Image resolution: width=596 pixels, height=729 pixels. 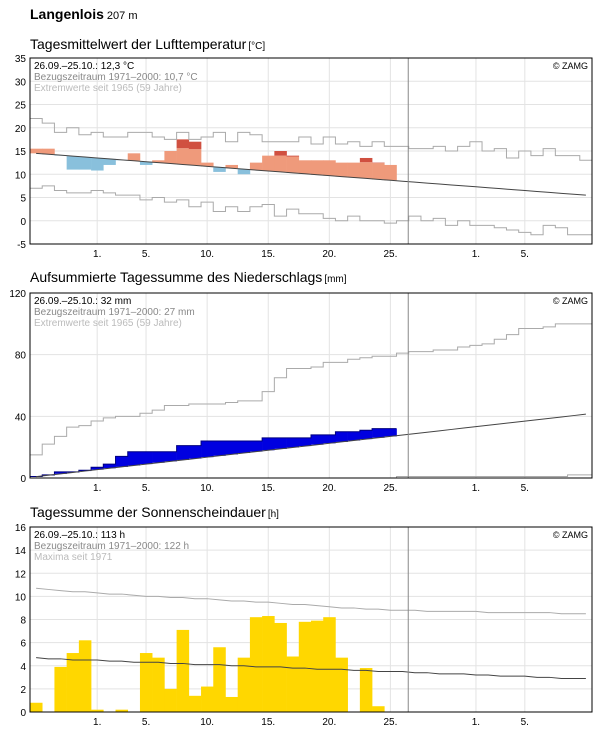 What do you see at coordinates (21, 574) in the screenshot?
I see `y-tick-label: 12` at bounding box center [21, 574].